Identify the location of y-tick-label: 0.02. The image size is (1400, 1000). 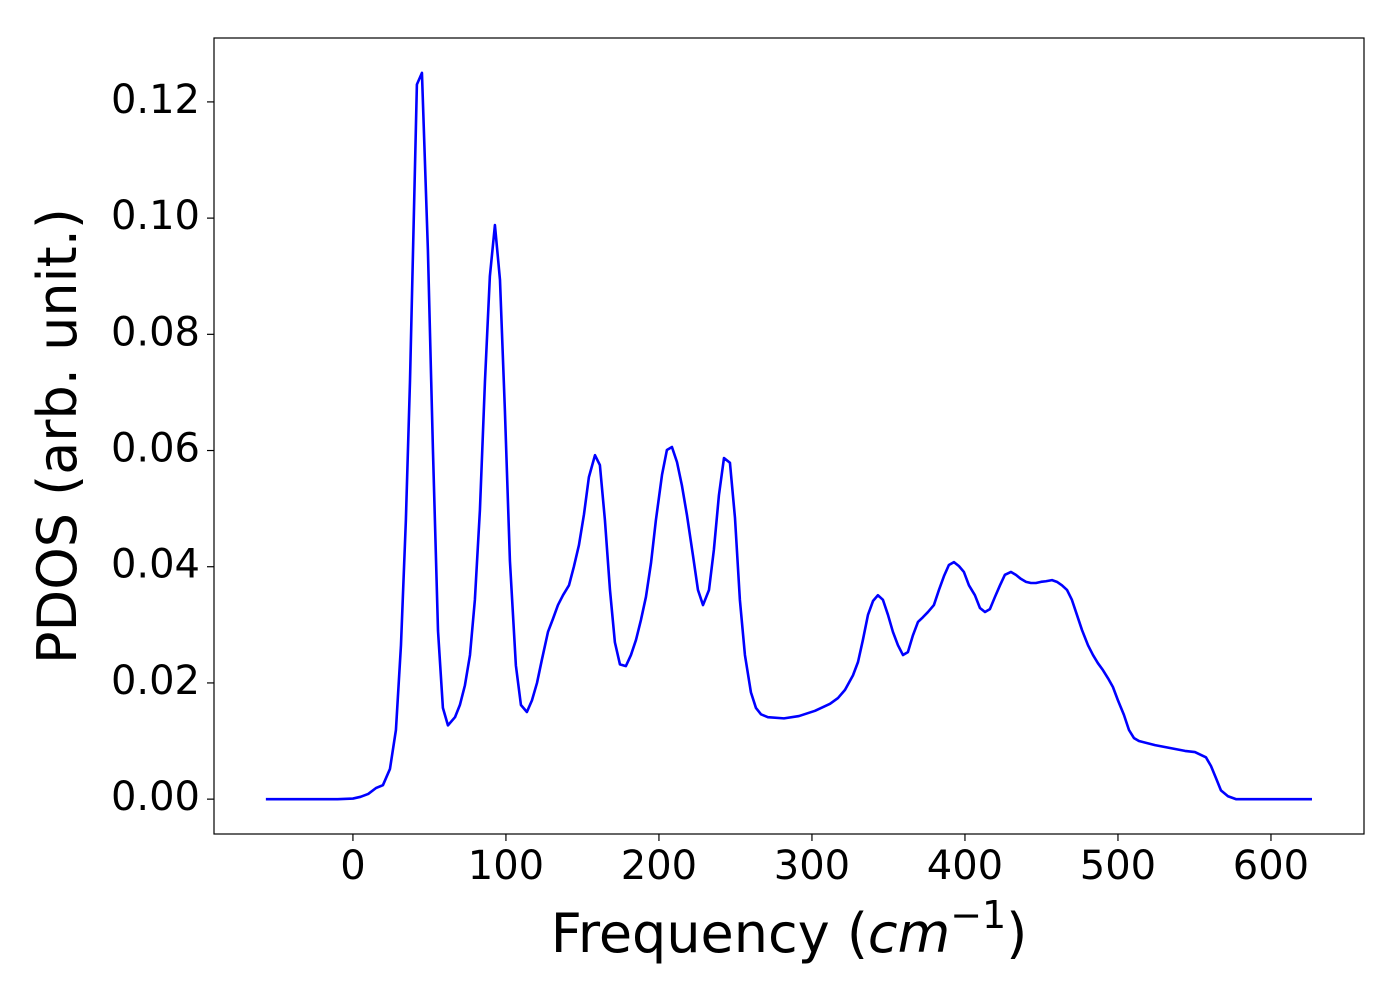
(155, 681).